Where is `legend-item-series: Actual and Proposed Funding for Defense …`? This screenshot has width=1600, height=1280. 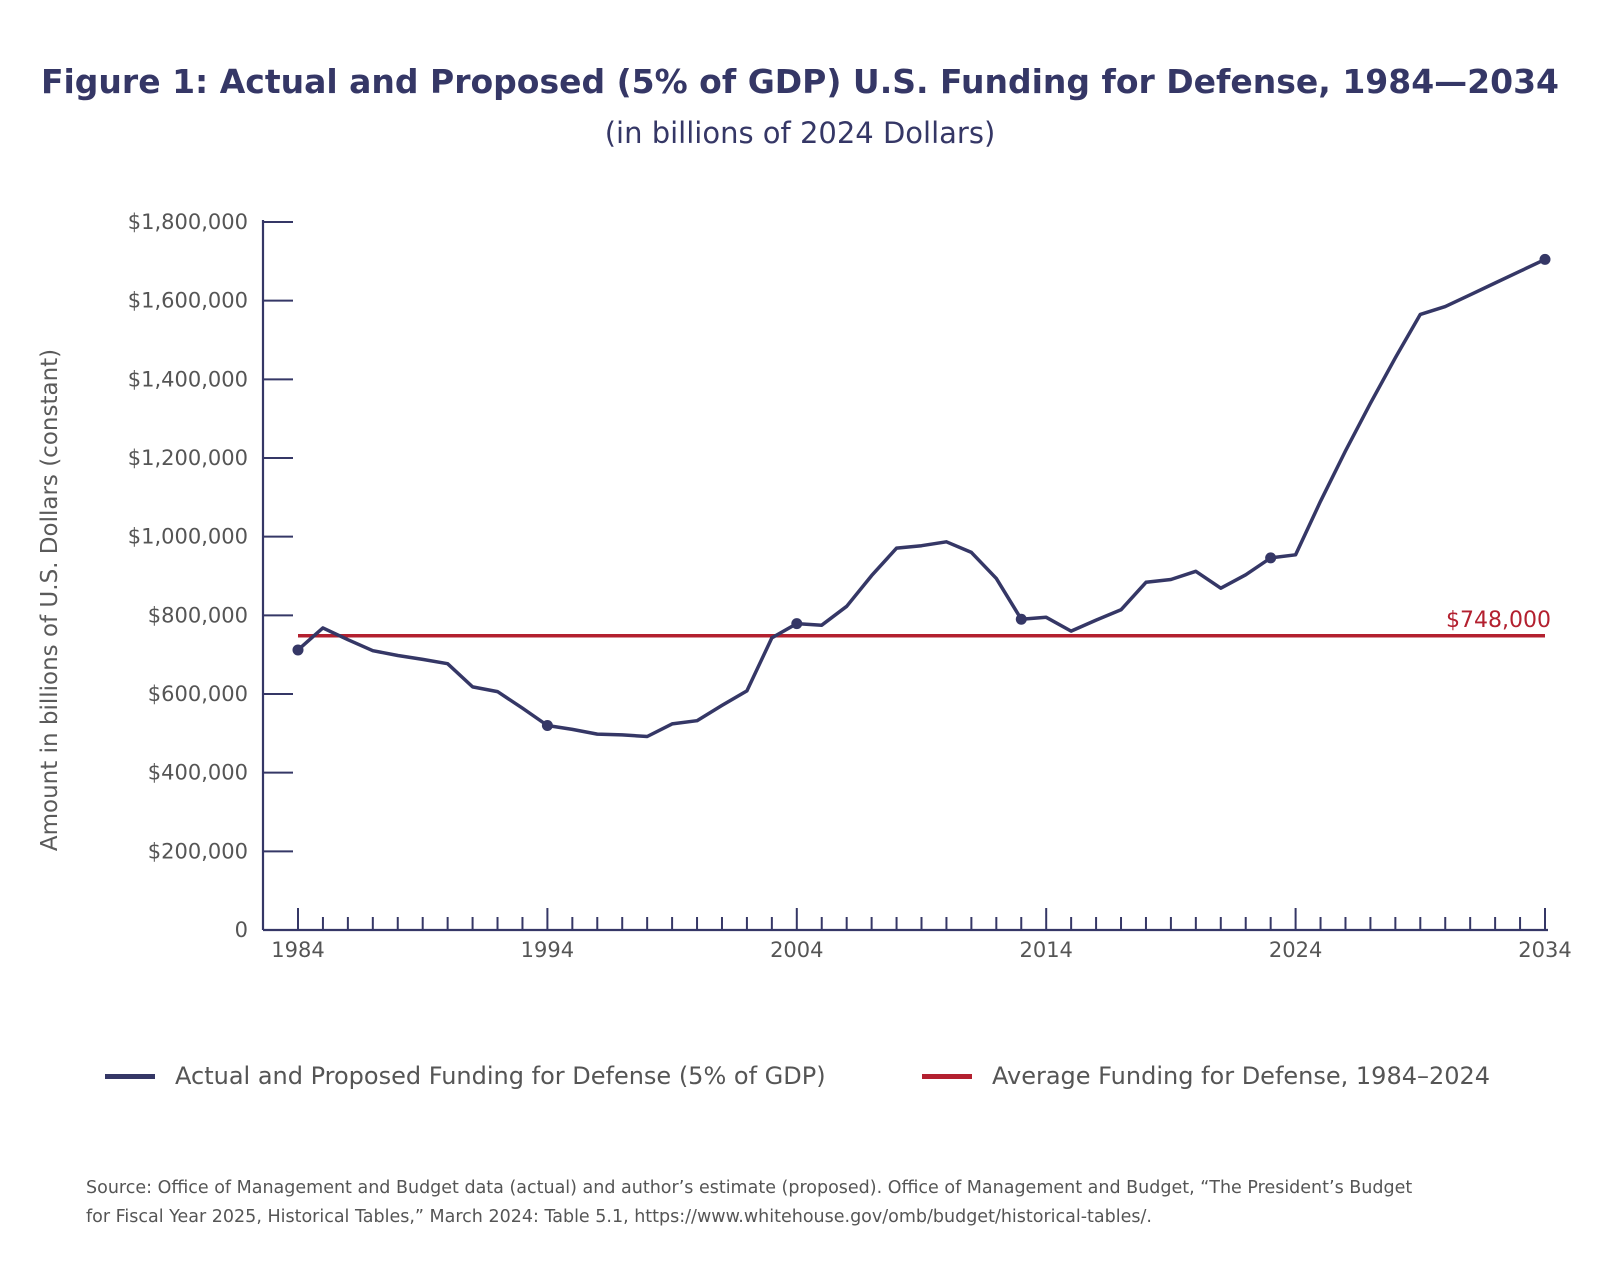 legend-item-series: Actual and Proposed Funding for Defense … is located at coordinates (465, 1076).